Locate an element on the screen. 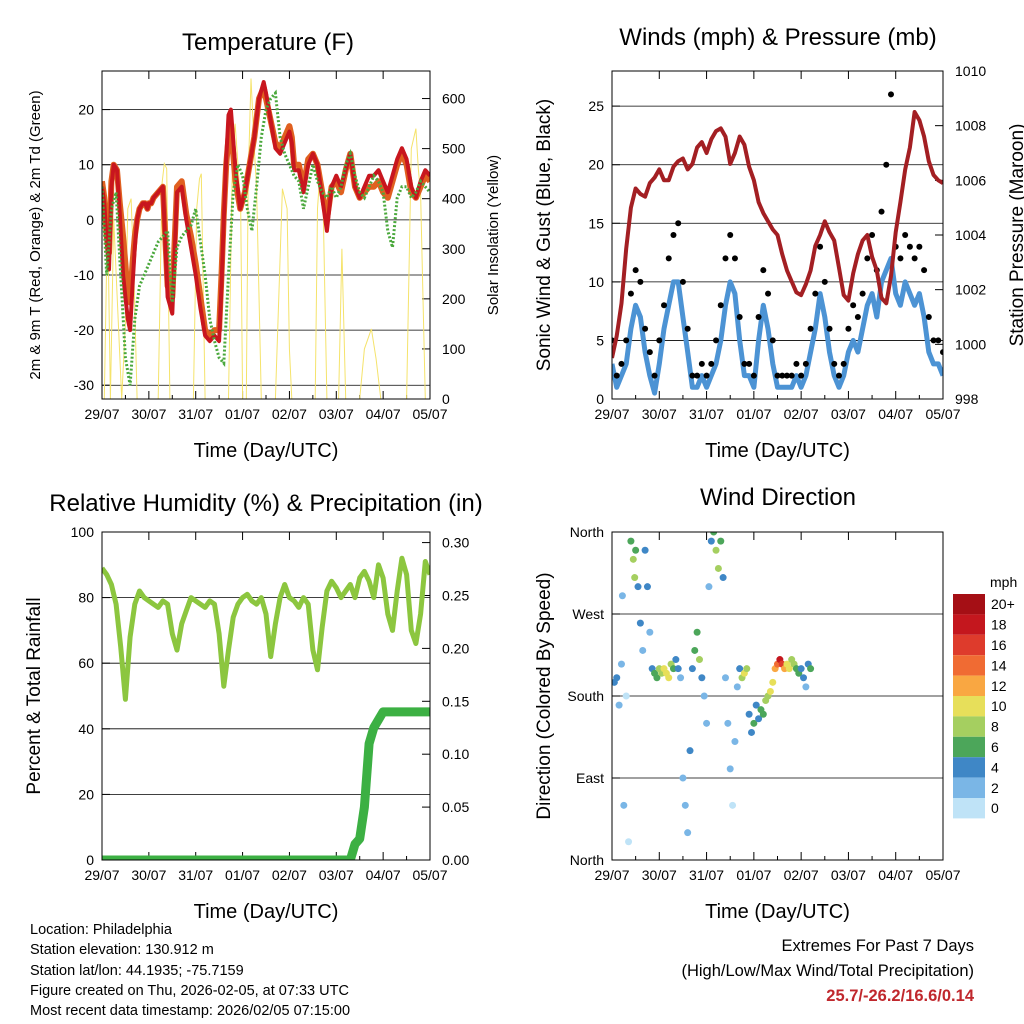 Image resolution: width=1024 pixels, height=1024 pixels. legend-label: 18 is located at coordinates (999, 625).